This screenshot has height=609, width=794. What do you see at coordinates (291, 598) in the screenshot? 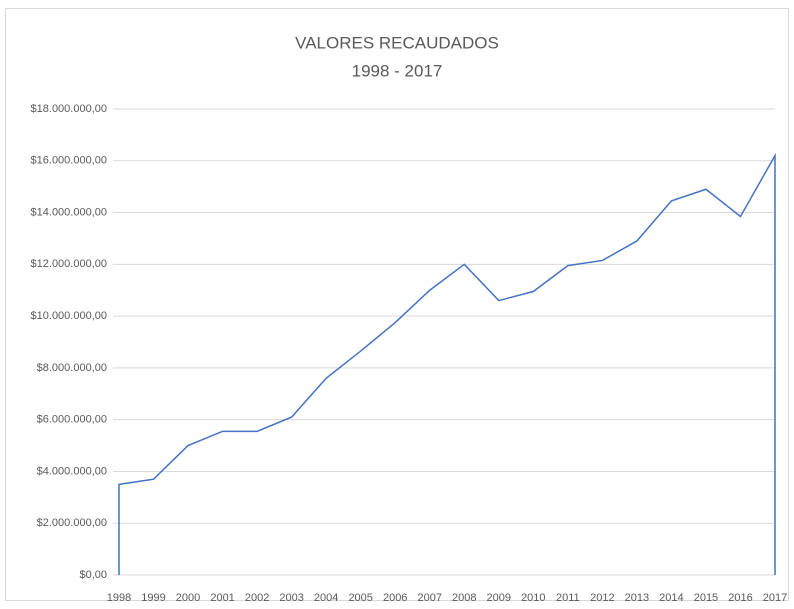
I see `x-tick-label: 2003` at bounding box center [291, 598].